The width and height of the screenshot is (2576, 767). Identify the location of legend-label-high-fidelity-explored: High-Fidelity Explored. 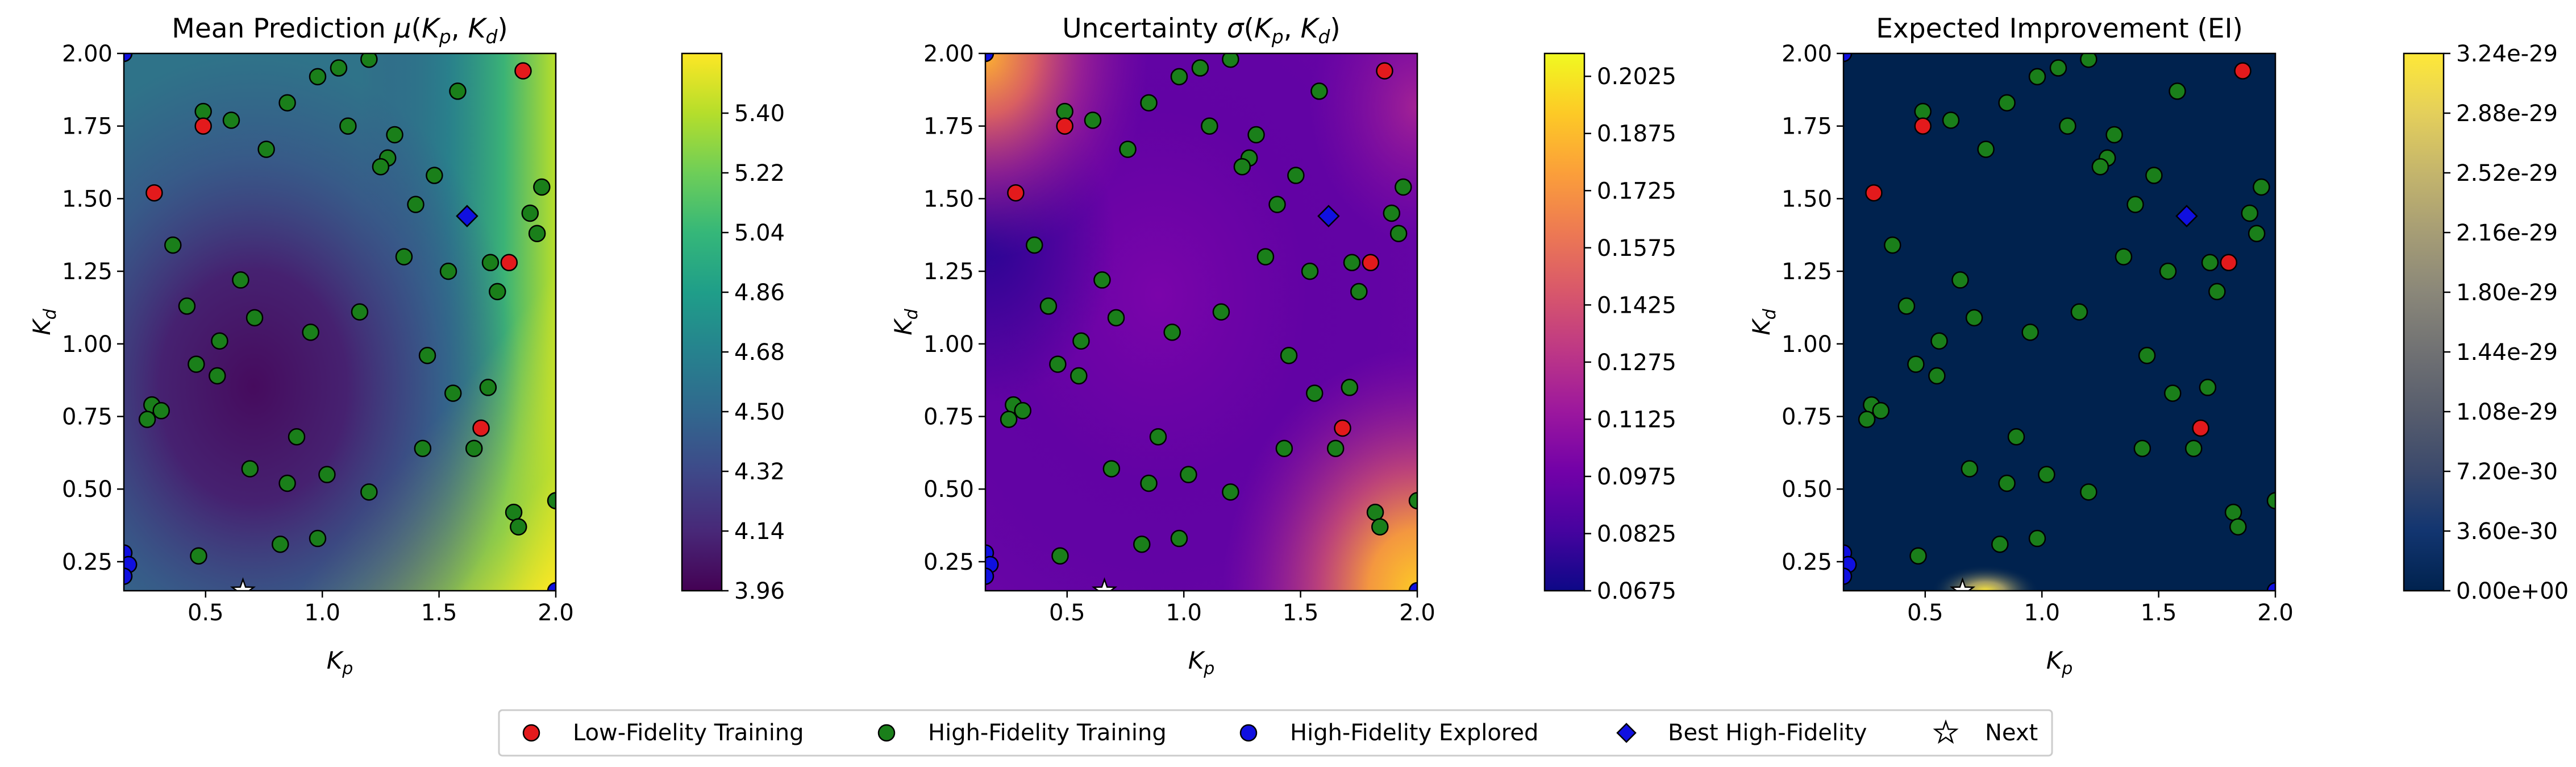
(1414, 733).